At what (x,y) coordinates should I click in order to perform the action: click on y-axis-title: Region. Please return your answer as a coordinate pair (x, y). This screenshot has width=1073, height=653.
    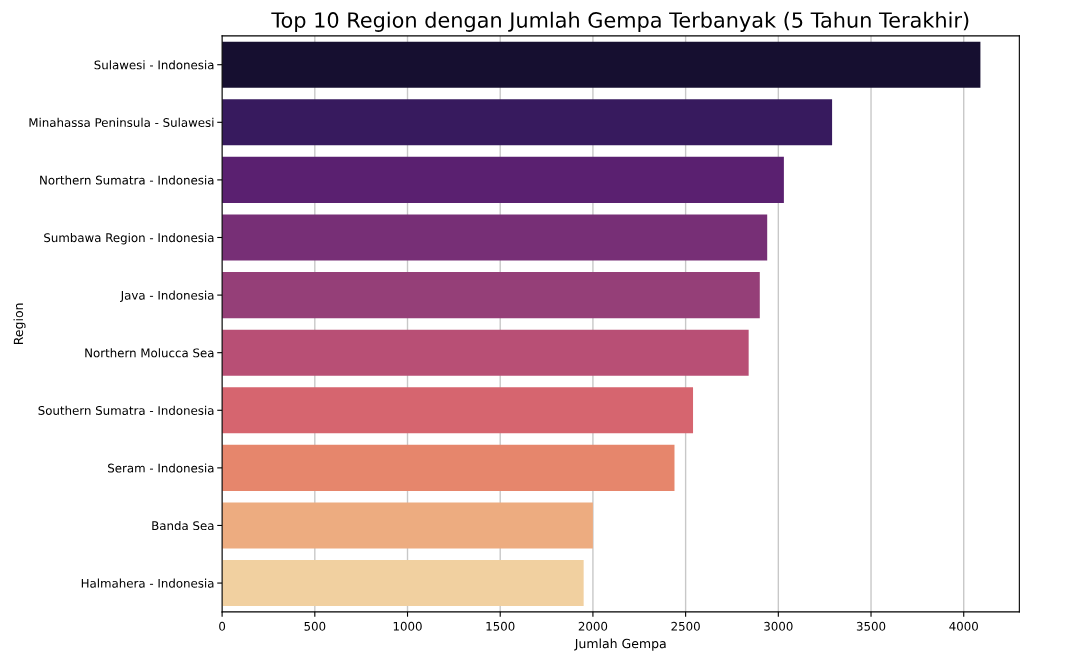
    Looking at the image, I should click on (19, 324).